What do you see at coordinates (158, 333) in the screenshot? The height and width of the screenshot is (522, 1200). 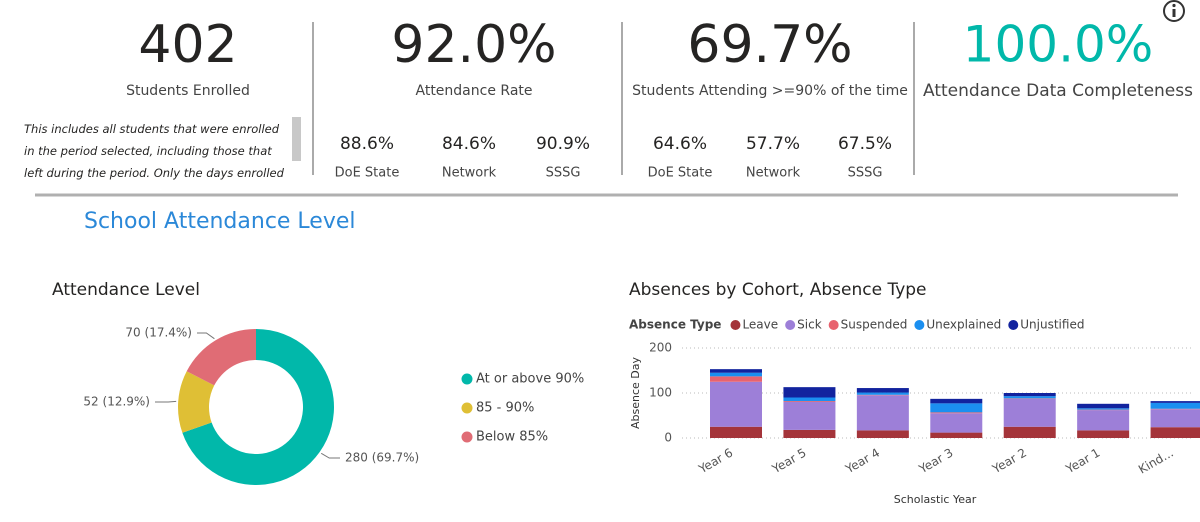 I see `data-label: 70 (17.4%)` at bounding box center [158, 333].